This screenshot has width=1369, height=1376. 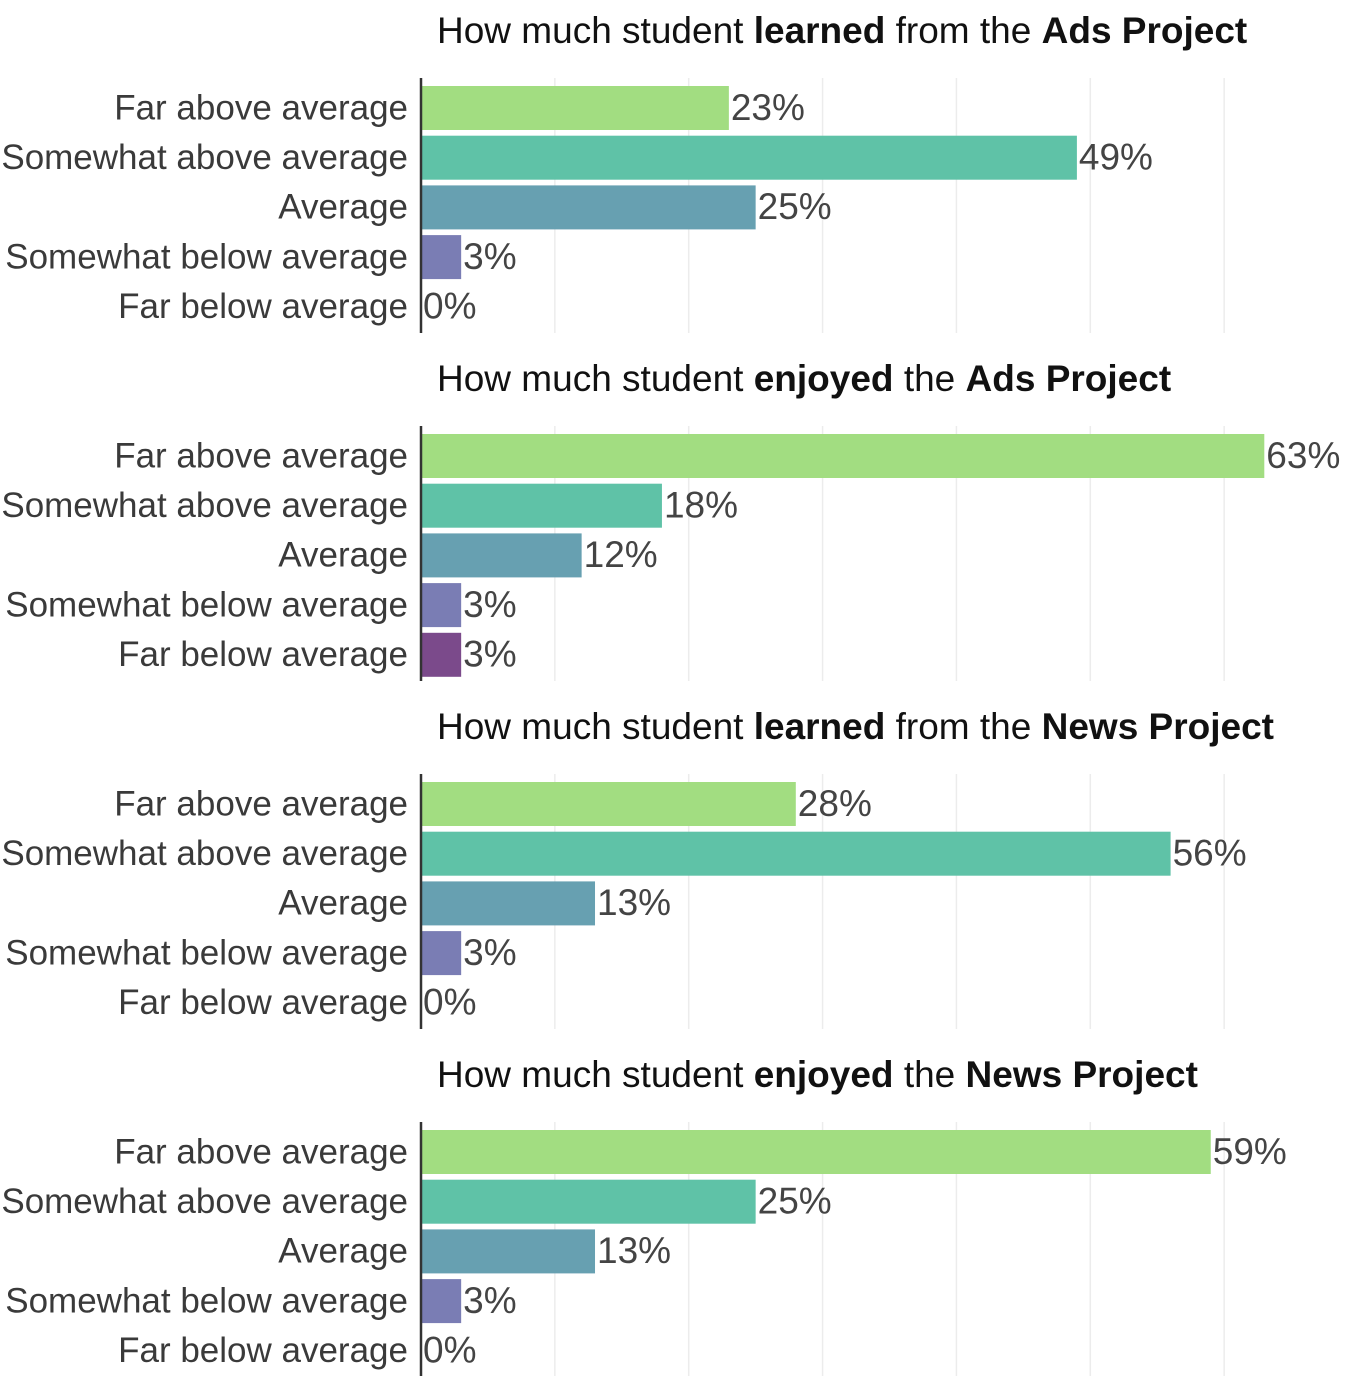 I want to click on value-label: 23%, so click(x=768, y=107).